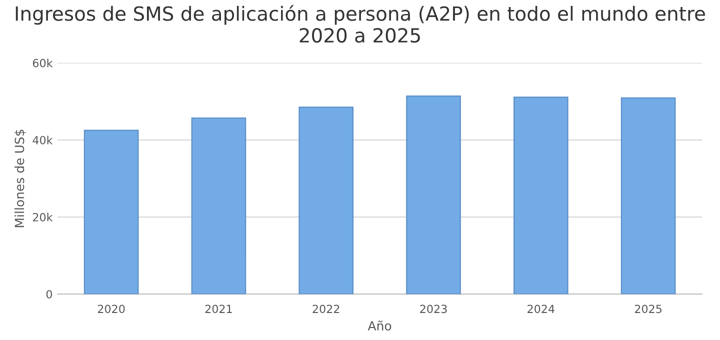  I want to click on y-tick-label: 0, so click(49, 294).